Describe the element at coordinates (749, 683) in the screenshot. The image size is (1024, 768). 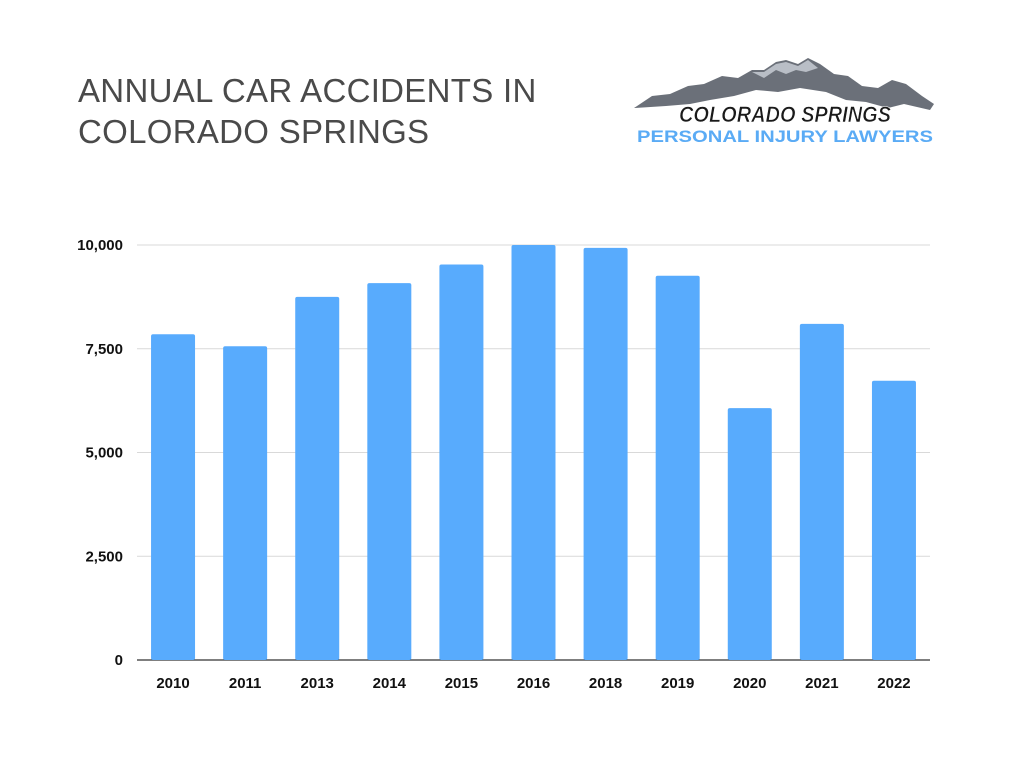
I see `x-tick-label: 2020` at that location.